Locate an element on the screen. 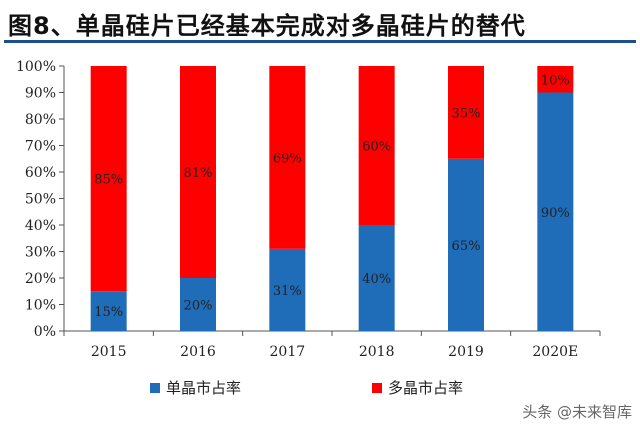 The width and height of the screenshot is (640, 430). legend-label: 单晶市占率 is located at coordinates (203, 388).